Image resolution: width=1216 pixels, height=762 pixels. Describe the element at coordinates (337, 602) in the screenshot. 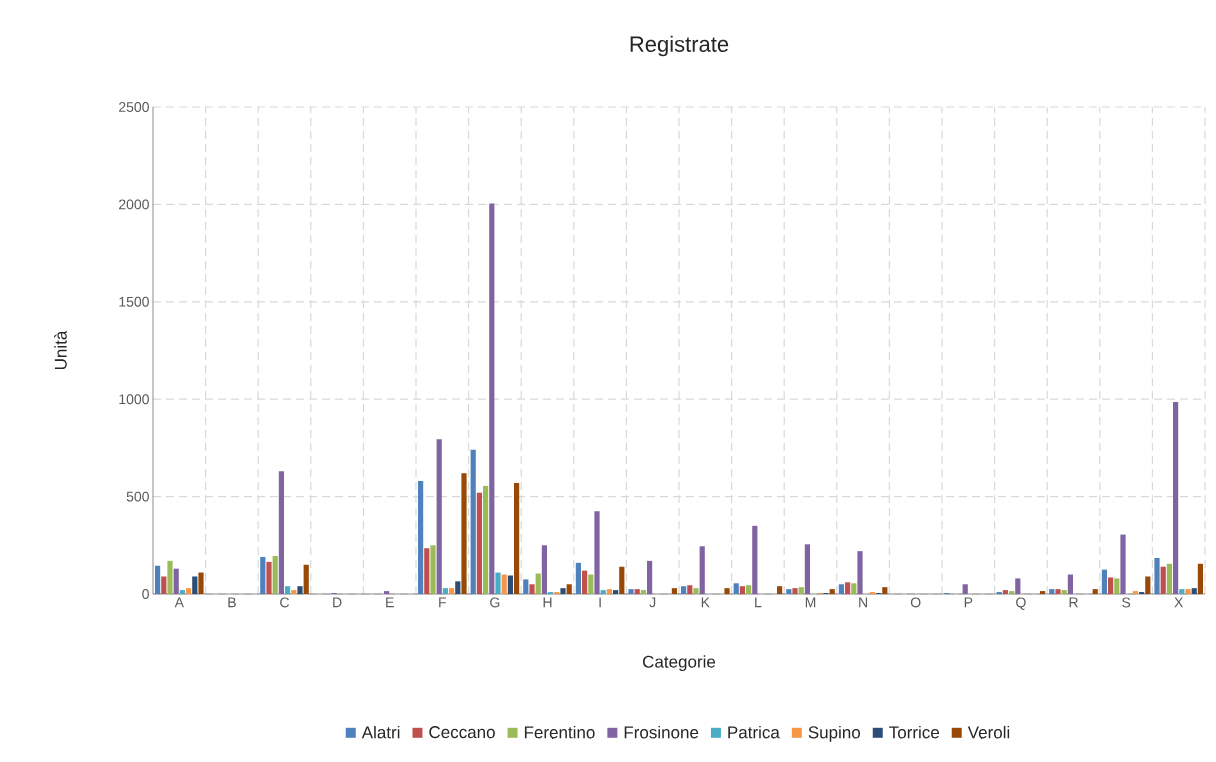

I see `x-tick-label: D` at that location.